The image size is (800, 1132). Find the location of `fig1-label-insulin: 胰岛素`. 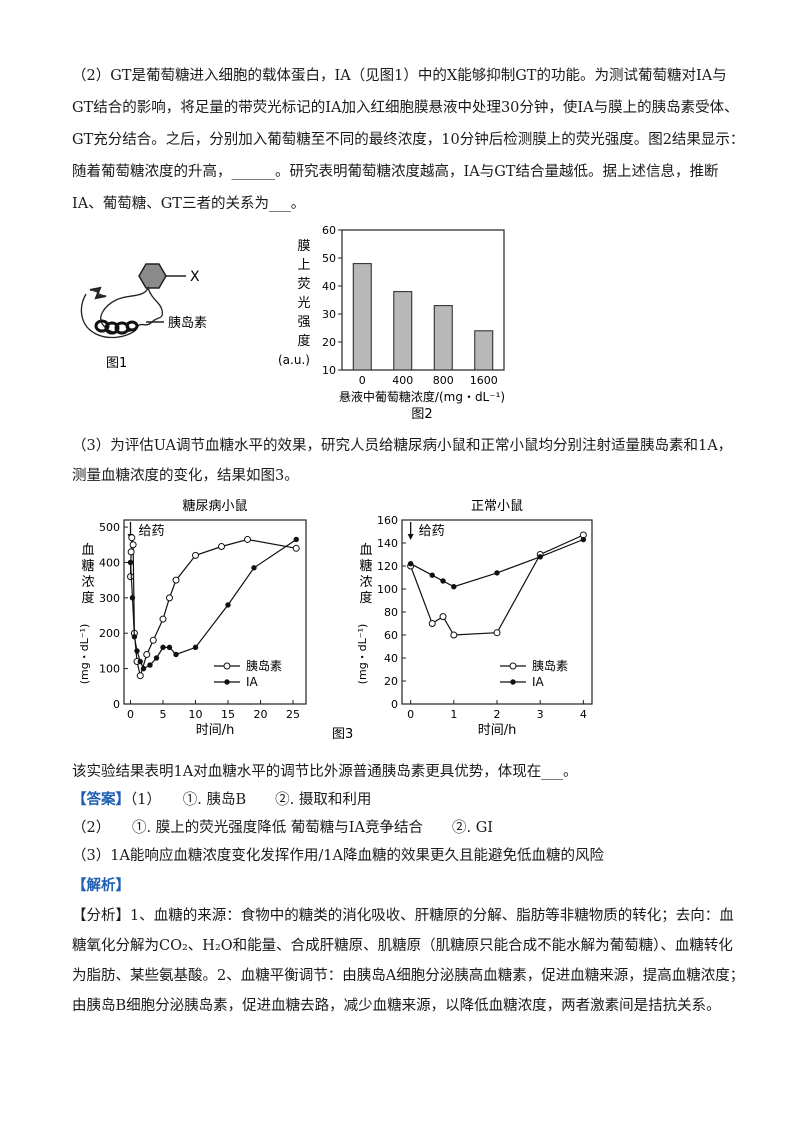

fig1-label-insulin: 胰岛素 is located at coordinates (187, 323).